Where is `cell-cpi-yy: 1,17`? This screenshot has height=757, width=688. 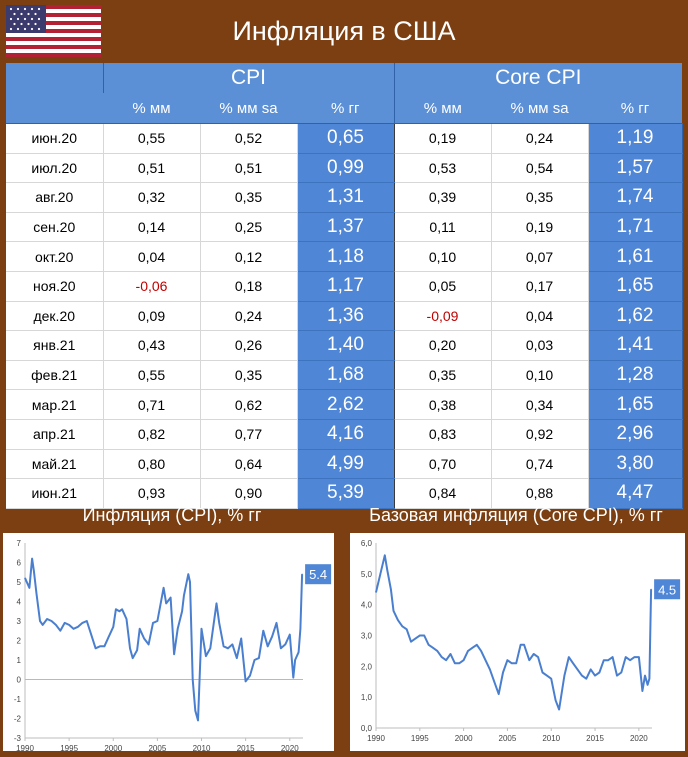
cell-cpi-yy: 1,17 is located at coordinates (346, 286).